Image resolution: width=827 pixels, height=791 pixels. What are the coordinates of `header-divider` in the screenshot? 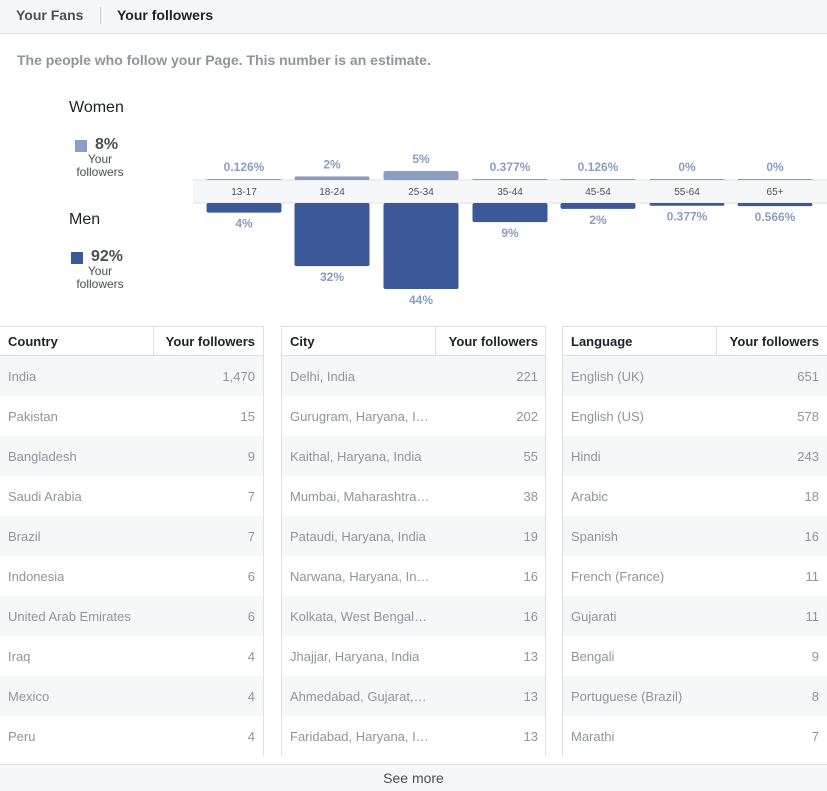 It's located at (153, 341).